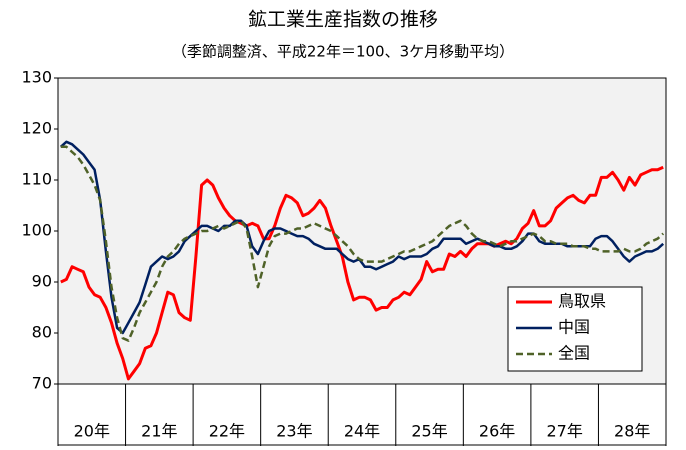  I want to click on x-tick-label: 27年, so click(564, 431).